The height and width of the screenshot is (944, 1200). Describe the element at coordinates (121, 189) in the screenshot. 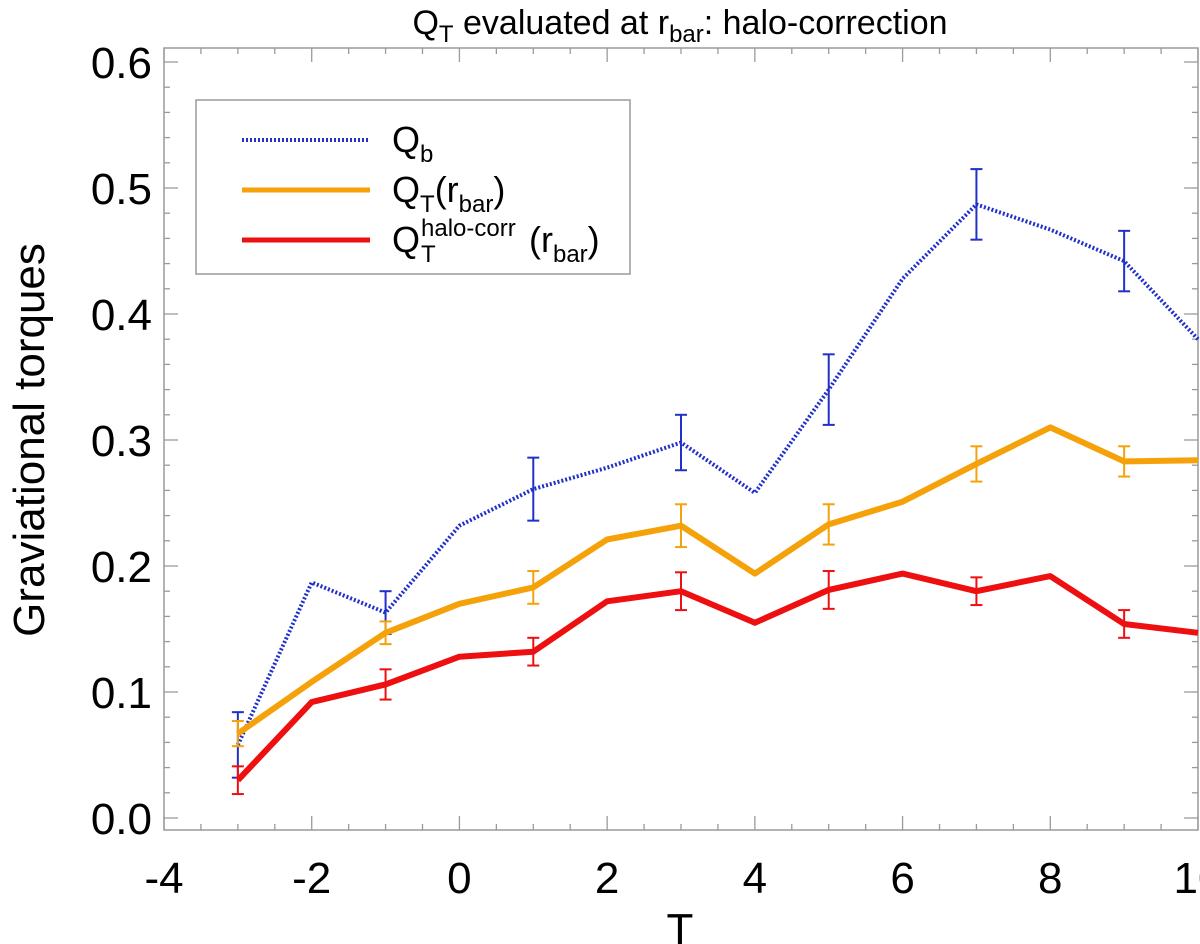

I see `y-tick-label: 0.5` at that location.